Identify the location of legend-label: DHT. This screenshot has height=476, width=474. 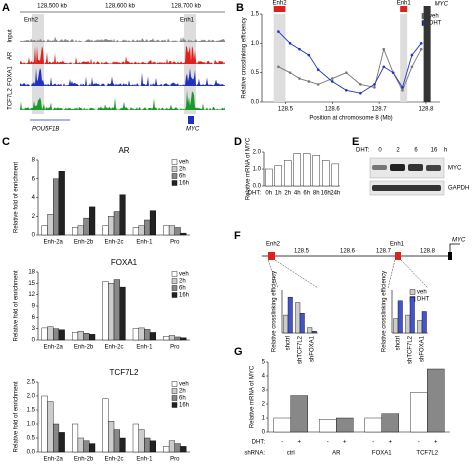
(423, 300).